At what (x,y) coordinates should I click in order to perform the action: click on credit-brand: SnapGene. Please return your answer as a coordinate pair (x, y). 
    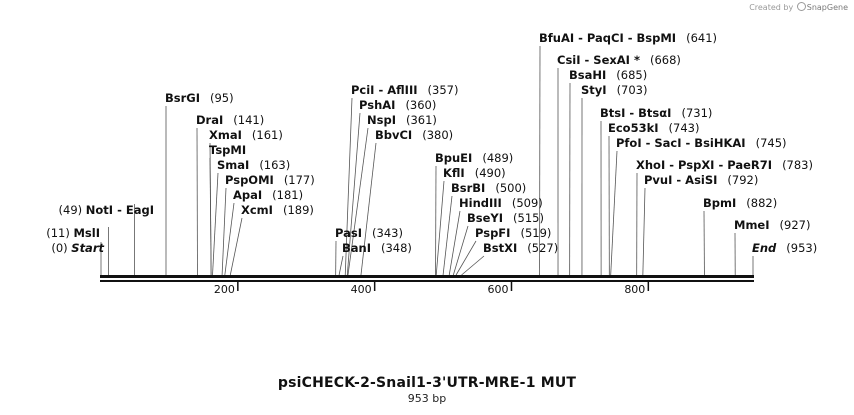
    Looking at the image, I should click on (827, 7).